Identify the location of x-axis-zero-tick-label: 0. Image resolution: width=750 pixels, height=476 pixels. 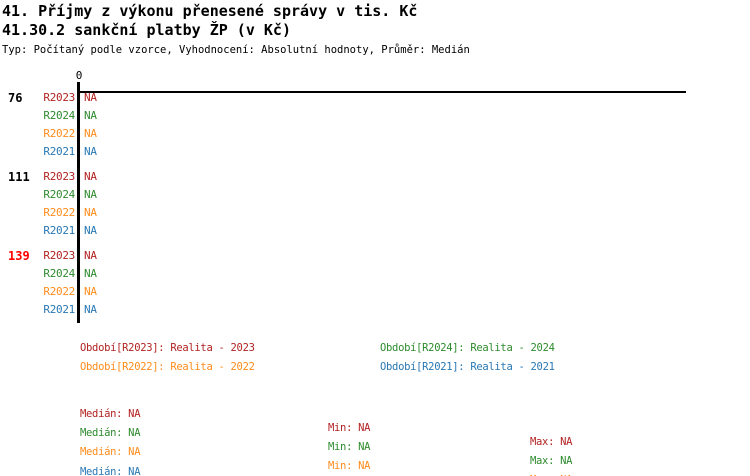
(79, 75).